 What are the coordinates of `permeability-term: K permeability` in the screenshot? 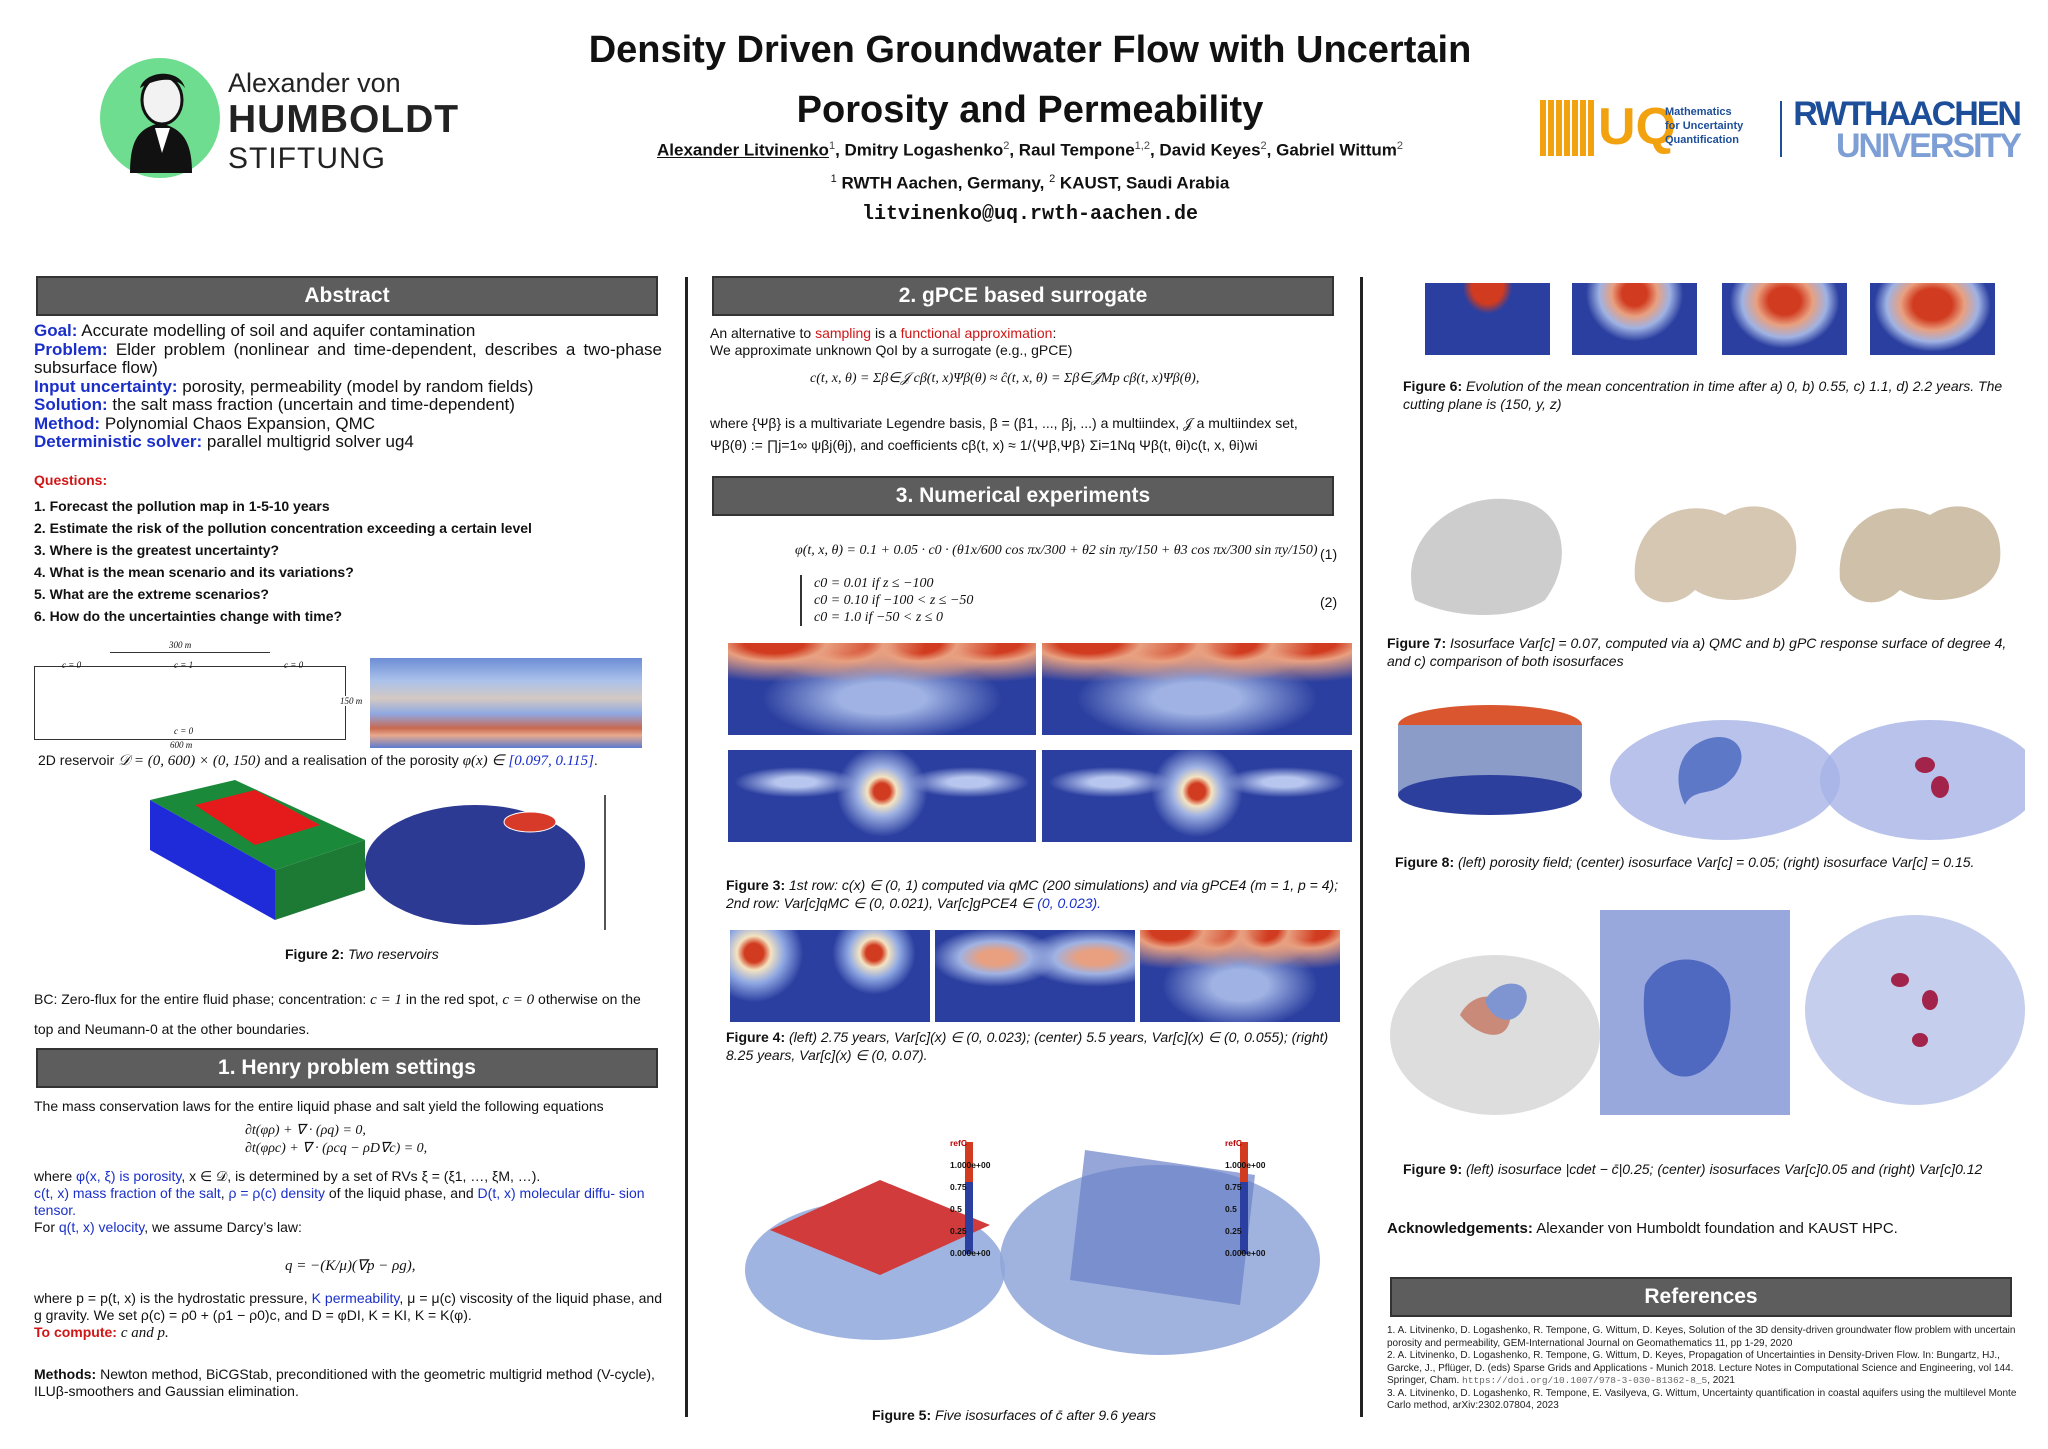 It's located at (355, 1298).